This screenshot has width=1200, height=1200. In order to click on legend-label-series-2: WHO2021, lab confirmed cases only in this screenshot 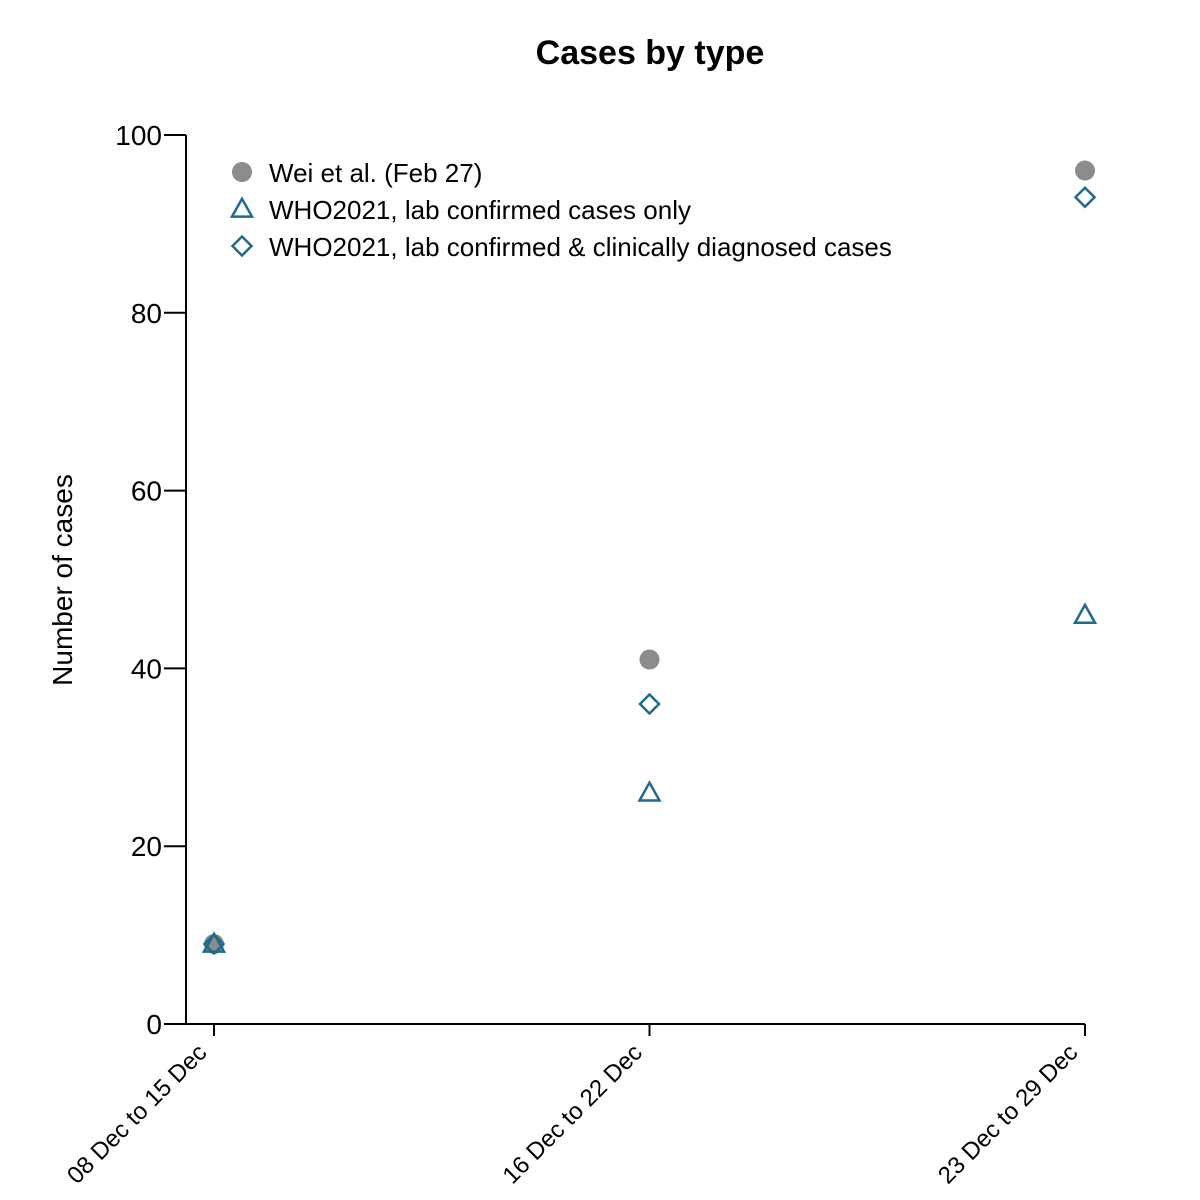, I will do `click(480, 210)`.